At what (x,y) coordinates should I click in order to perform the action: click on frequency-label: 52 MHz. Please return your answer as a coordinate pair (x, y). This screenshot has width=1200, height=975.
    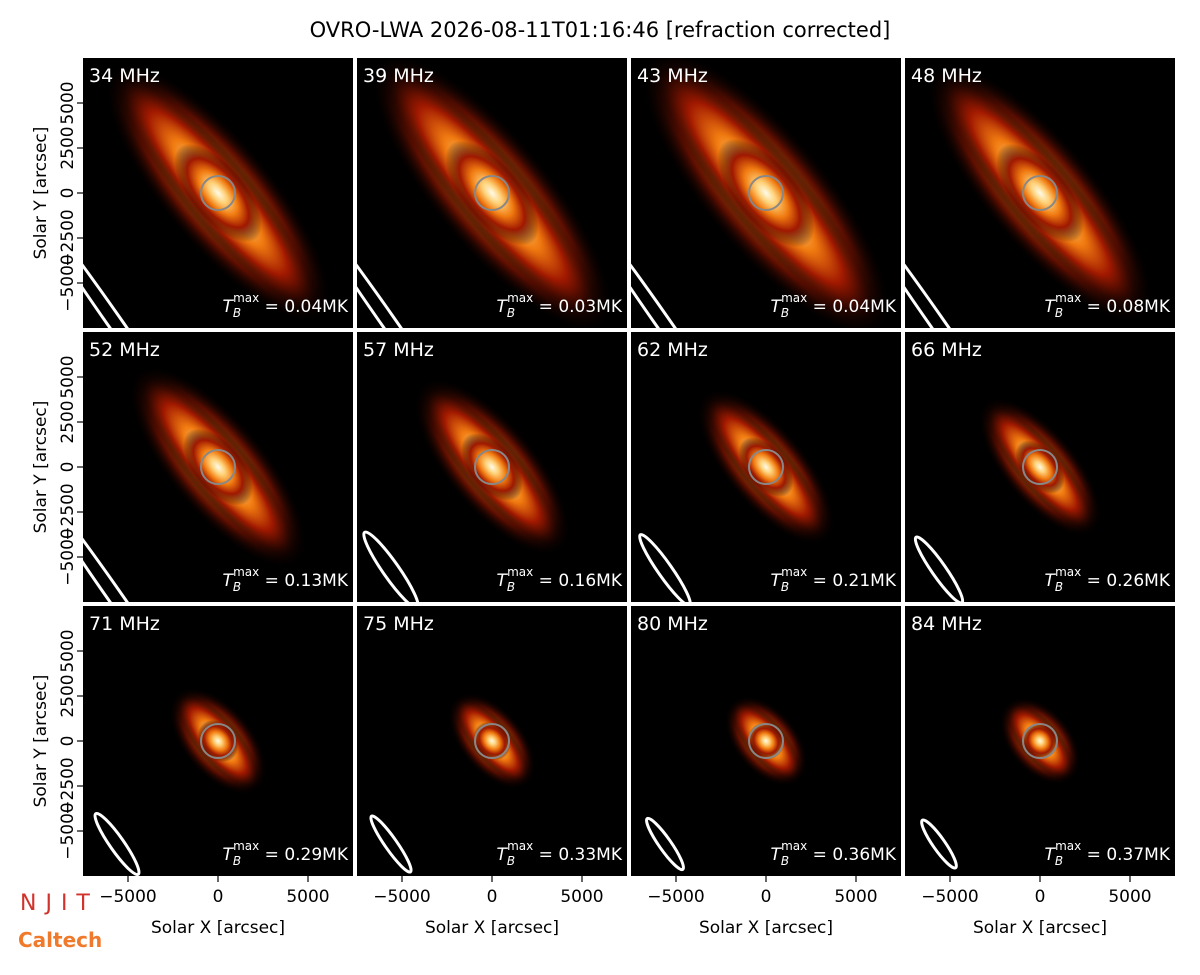
    Looking at the image, I should click on (124, 350).